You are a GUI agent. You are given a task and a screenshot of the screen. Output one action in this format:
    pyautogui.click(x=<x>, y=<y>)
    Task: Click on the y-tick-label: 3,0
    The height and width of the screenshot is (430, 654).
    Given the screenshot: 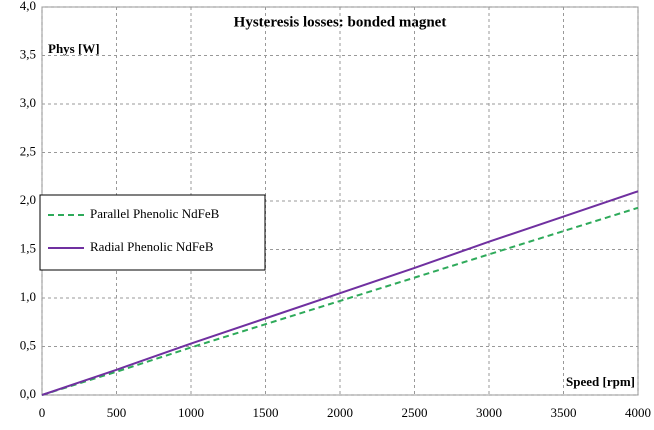 What is the action you would take?
    pyautogui.click(x=28, y=102)
    